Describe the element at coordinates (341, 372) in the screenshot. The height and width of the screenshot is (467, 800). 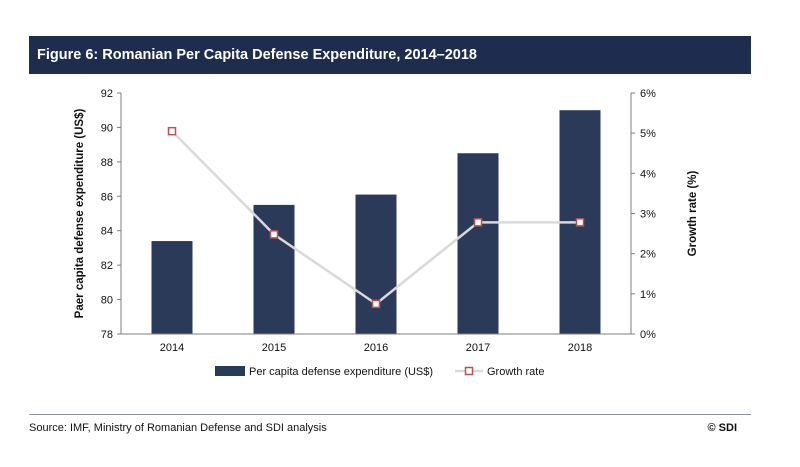
I see `legend-bar-label: Per capita defense expenditure (US$)` at that location.